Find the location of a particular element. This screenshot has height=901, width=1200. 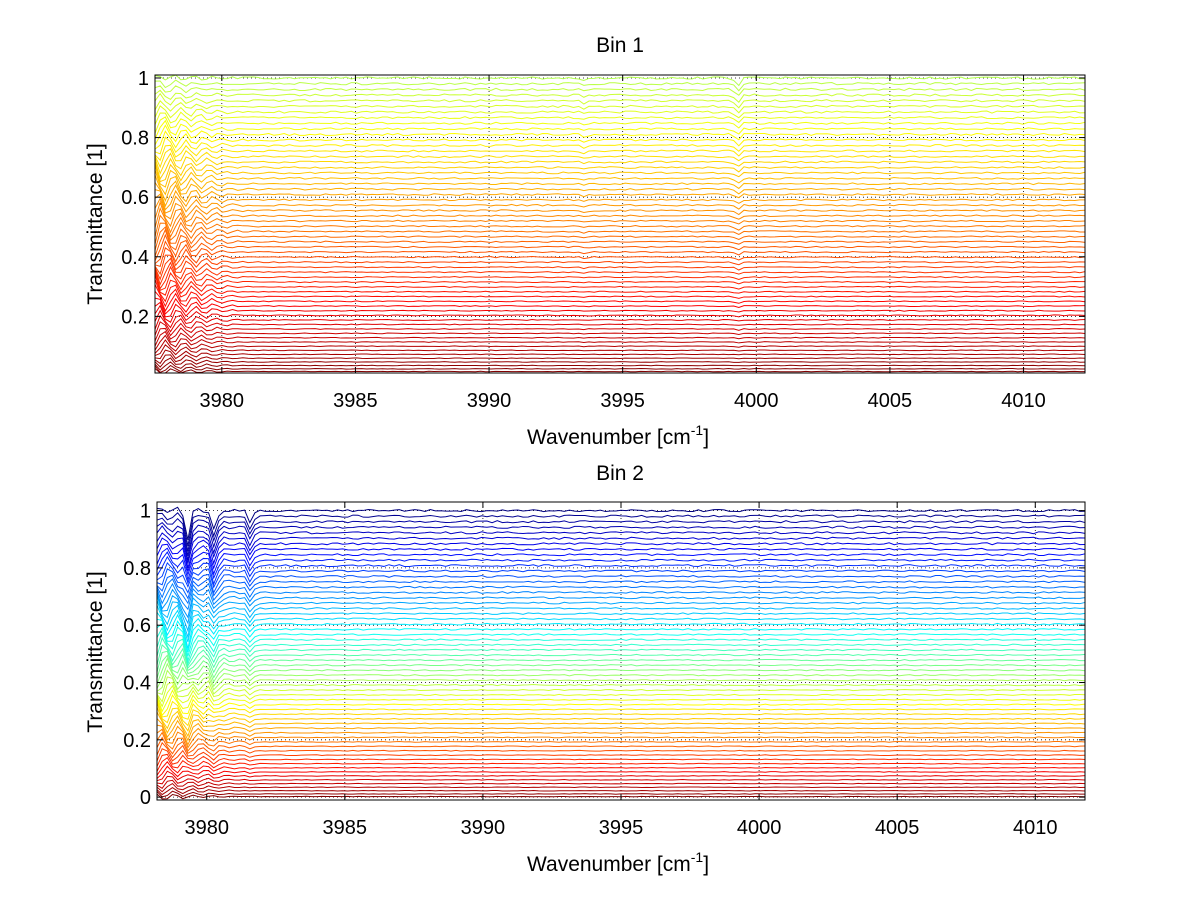

chart-title: Bin 1 is located at coordinates (620, 45).